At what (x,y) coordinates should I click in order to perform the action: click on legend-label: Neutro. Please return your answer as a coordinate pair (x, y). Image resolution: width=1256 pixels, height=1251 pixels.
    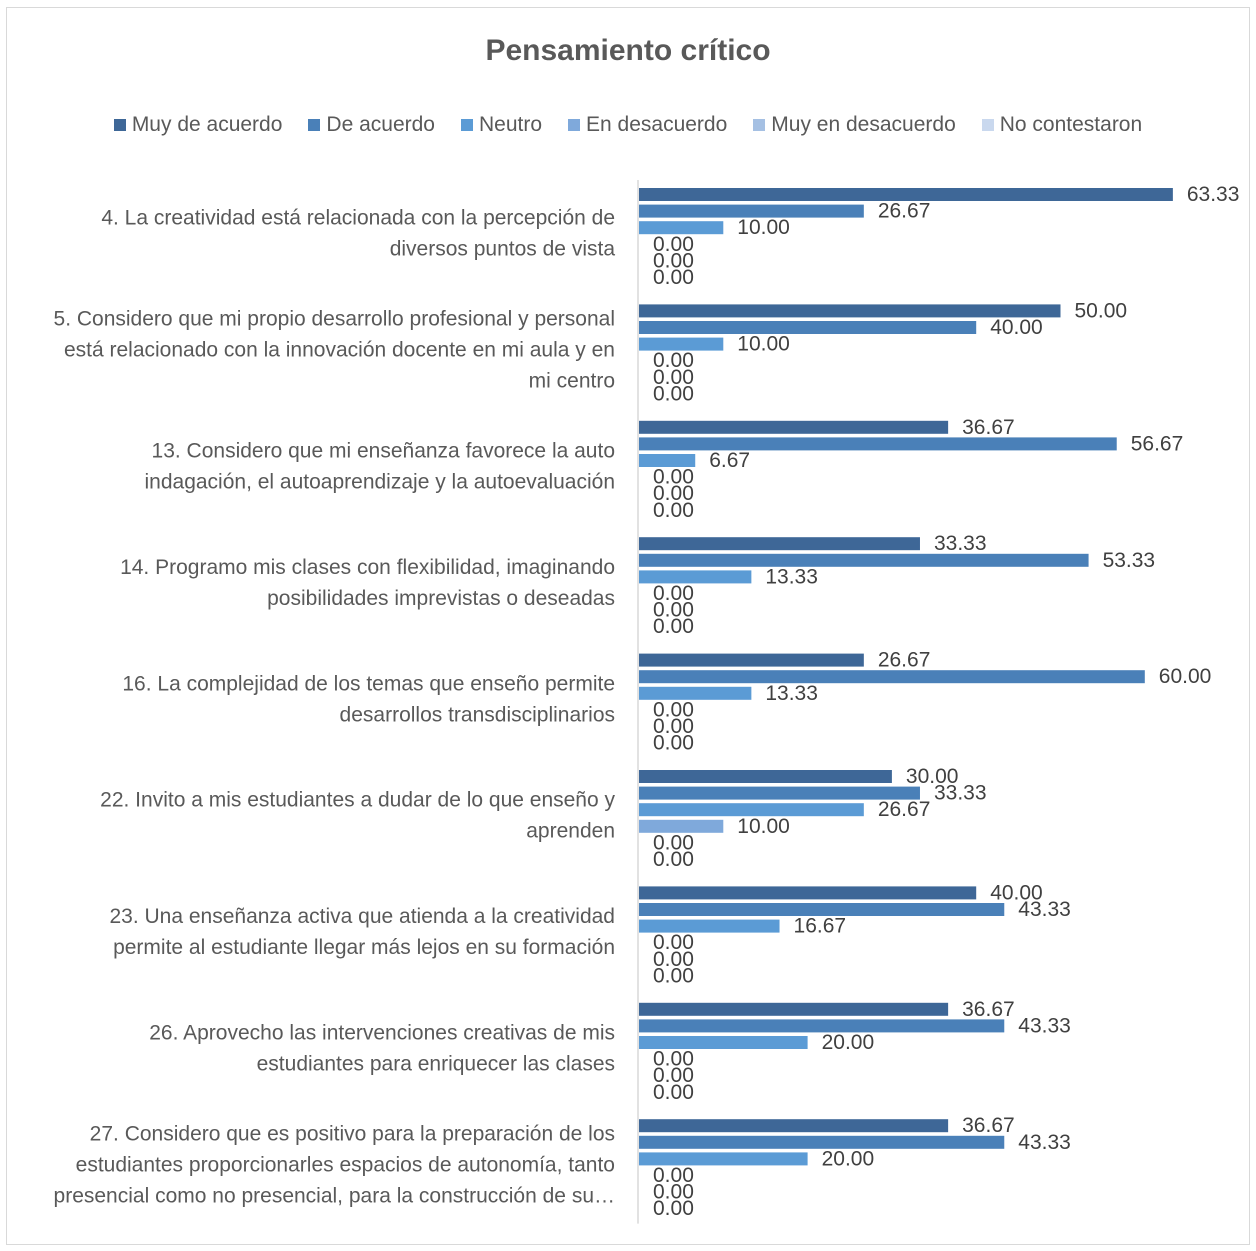
    Looking at the image, I should click on (510, 124).